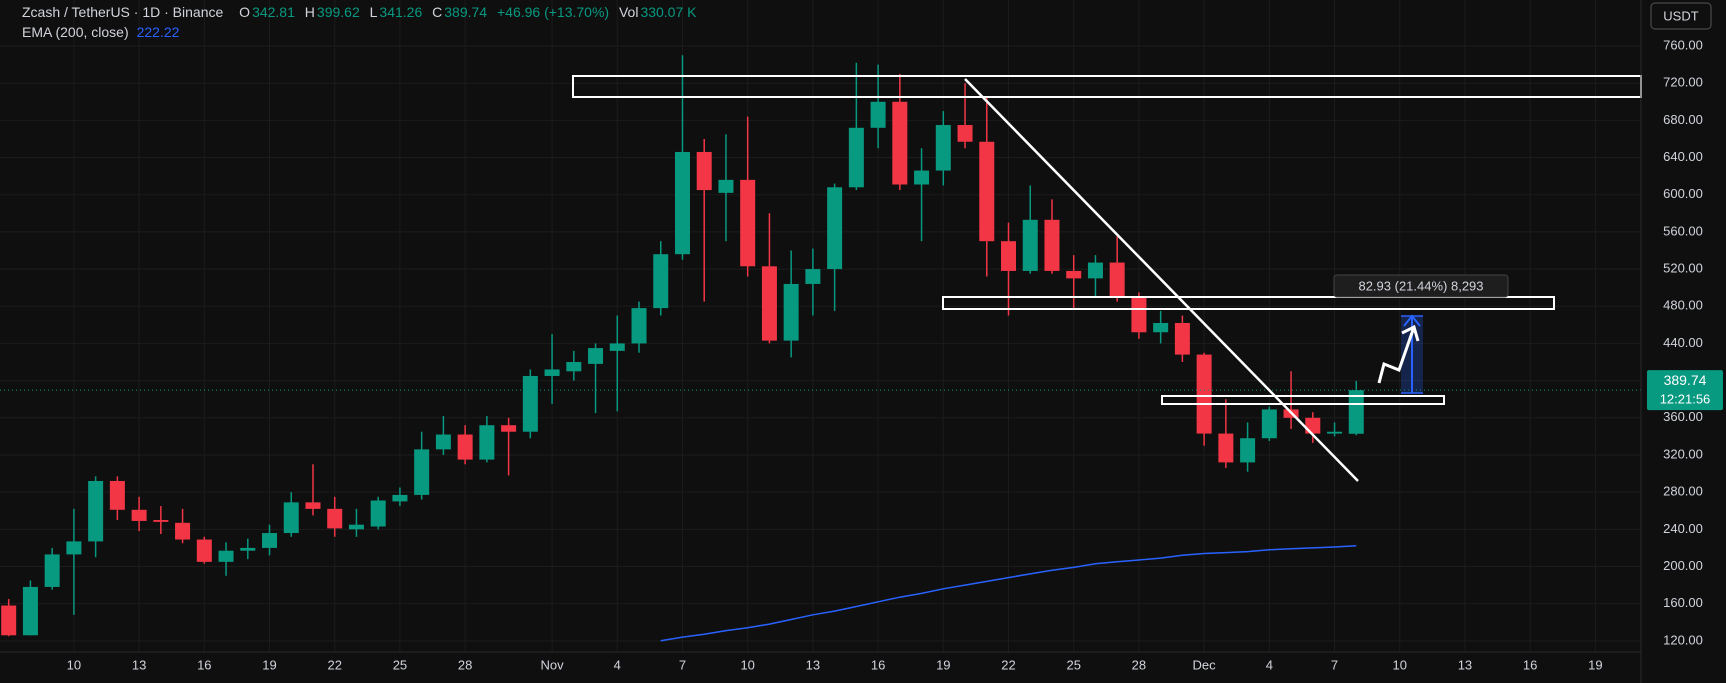 The height and width of the screenshot is (683, 1726). What do you see at coordinates (1303, 400) in the screenshot?
I see `support-zone` at bounding box center [1303, 400].